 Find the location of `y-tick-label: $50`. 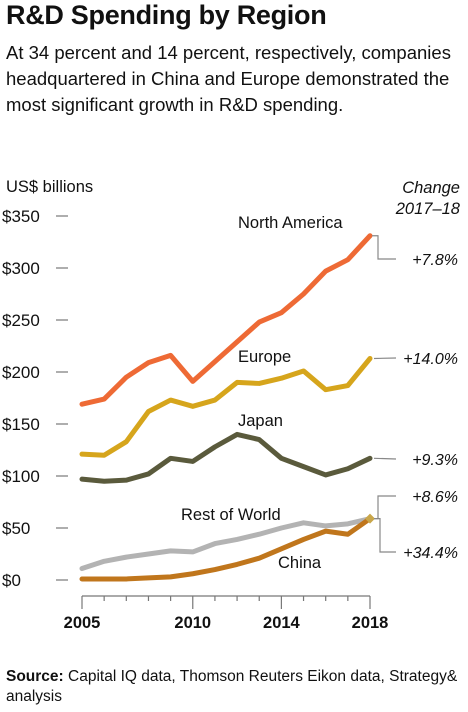

y-tick-label: $50 is located at coordinates (16, 528).